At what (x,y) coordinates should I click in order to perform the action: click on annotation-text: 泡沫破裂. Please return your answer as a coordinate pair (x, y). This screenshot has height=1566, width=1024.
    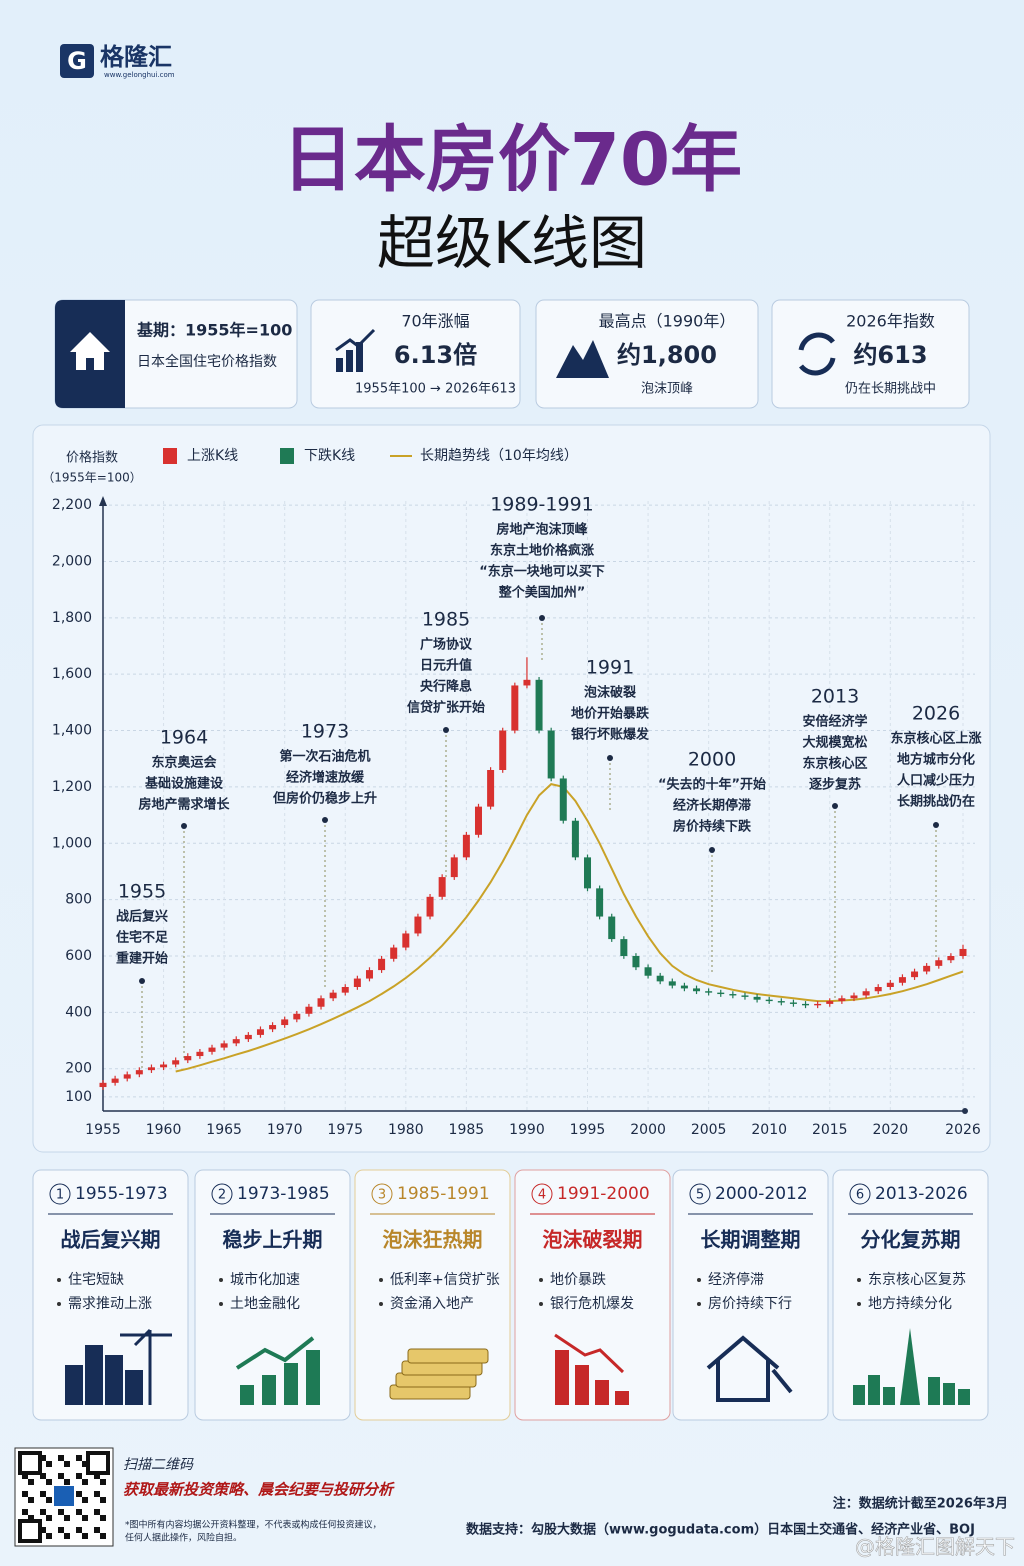
    Looking at the image, I should click on (610, 693).